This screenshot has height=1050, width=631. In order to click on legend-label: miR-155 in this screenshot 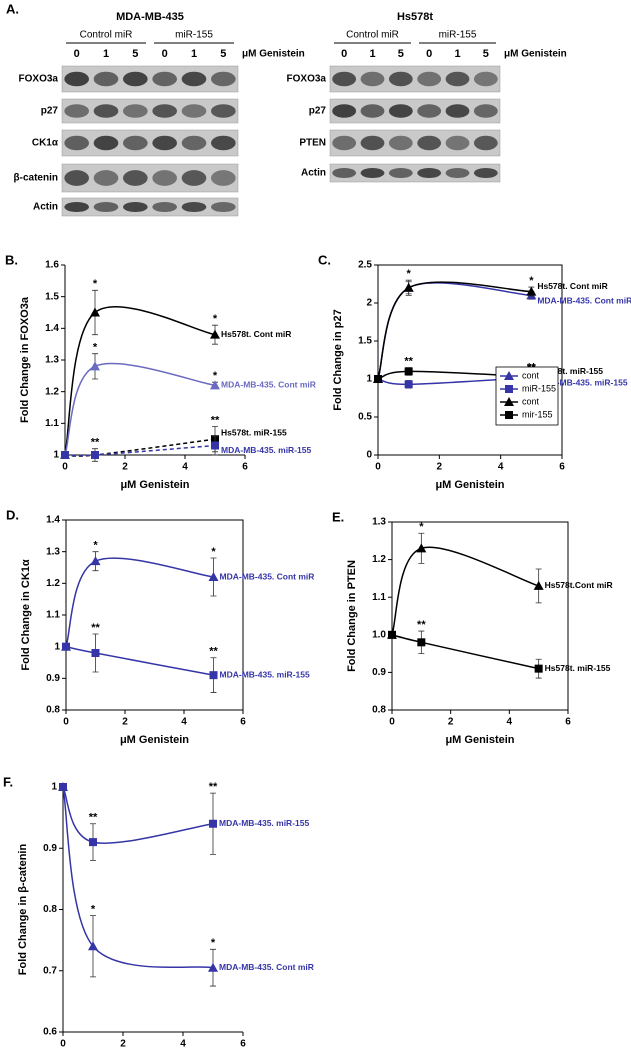, I will do `click(539, 388)`.